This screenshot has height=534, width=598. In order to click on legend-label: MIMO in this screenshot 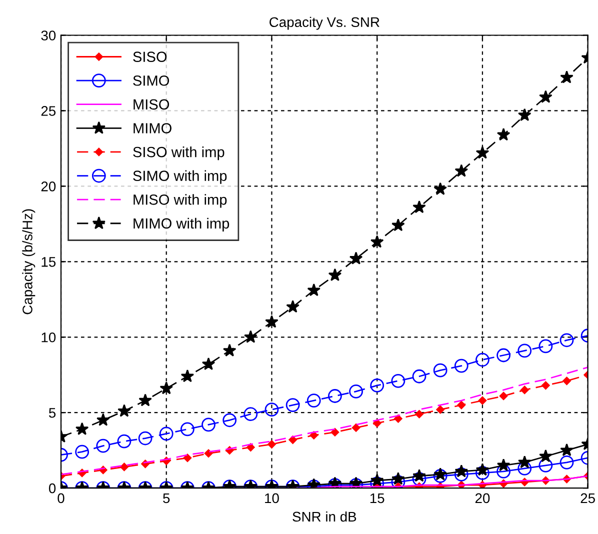, I will do `click(153, 128)`.